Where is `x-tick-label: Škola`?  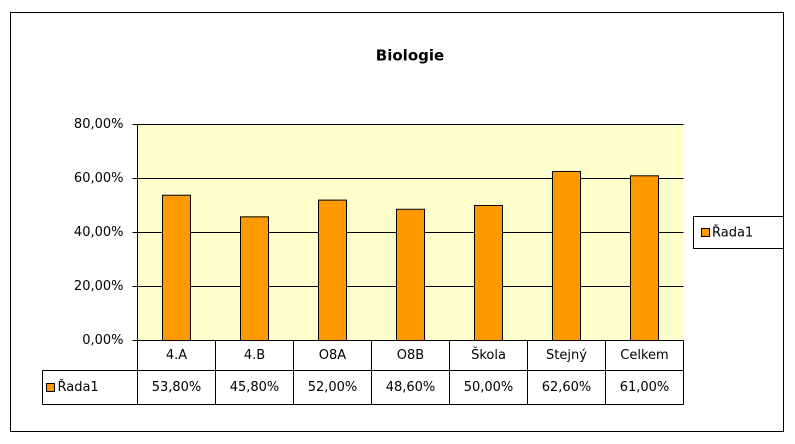 x-tick-label: Škola is located at coordinates (488, 355).